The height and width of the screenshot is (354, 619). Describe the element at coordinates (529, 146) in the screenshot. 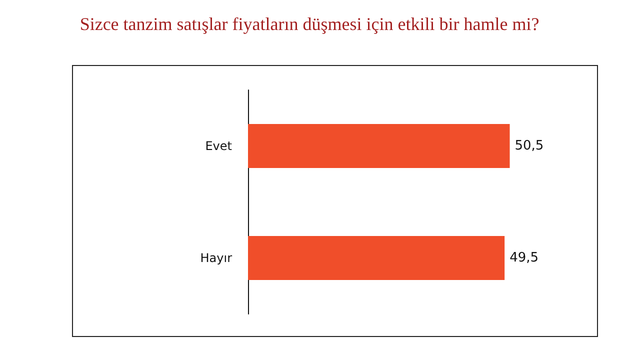

I see `data-label: 50,5` at that location.